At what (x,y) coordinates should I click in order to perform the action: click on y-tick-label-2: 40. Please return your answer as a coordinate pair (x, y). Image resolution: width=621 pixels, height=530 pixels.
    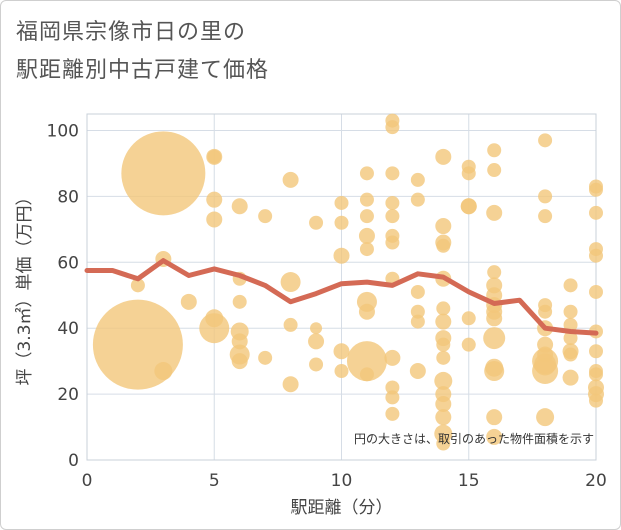
    Looking at the image, I should click on (68, 329).